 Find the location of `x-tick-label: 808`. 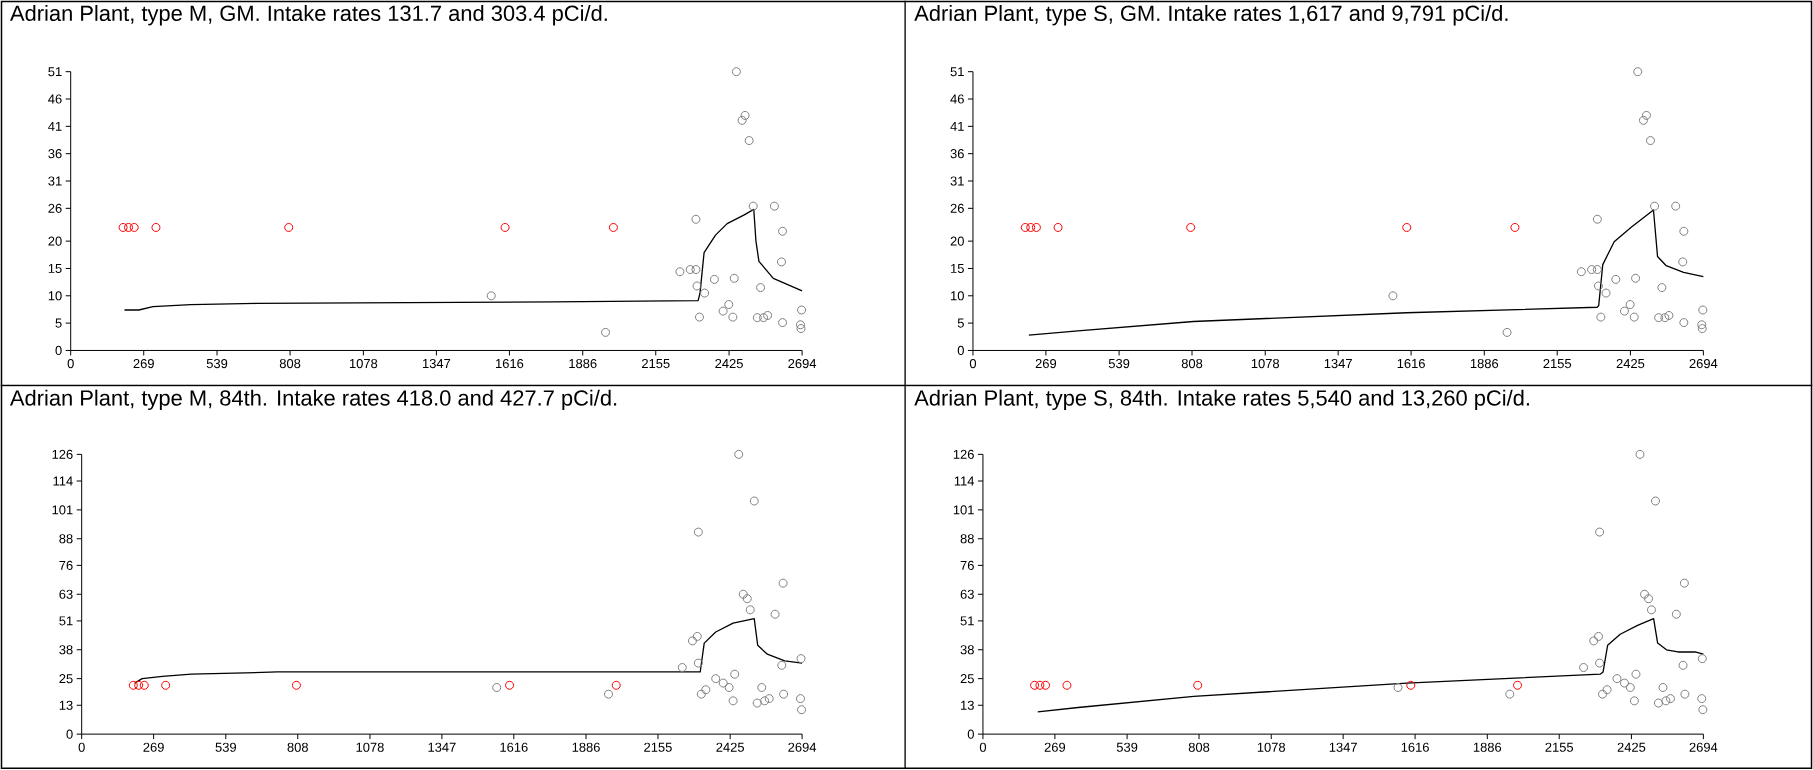

x-tick-label: 808 is located at coordinates (297, 747).